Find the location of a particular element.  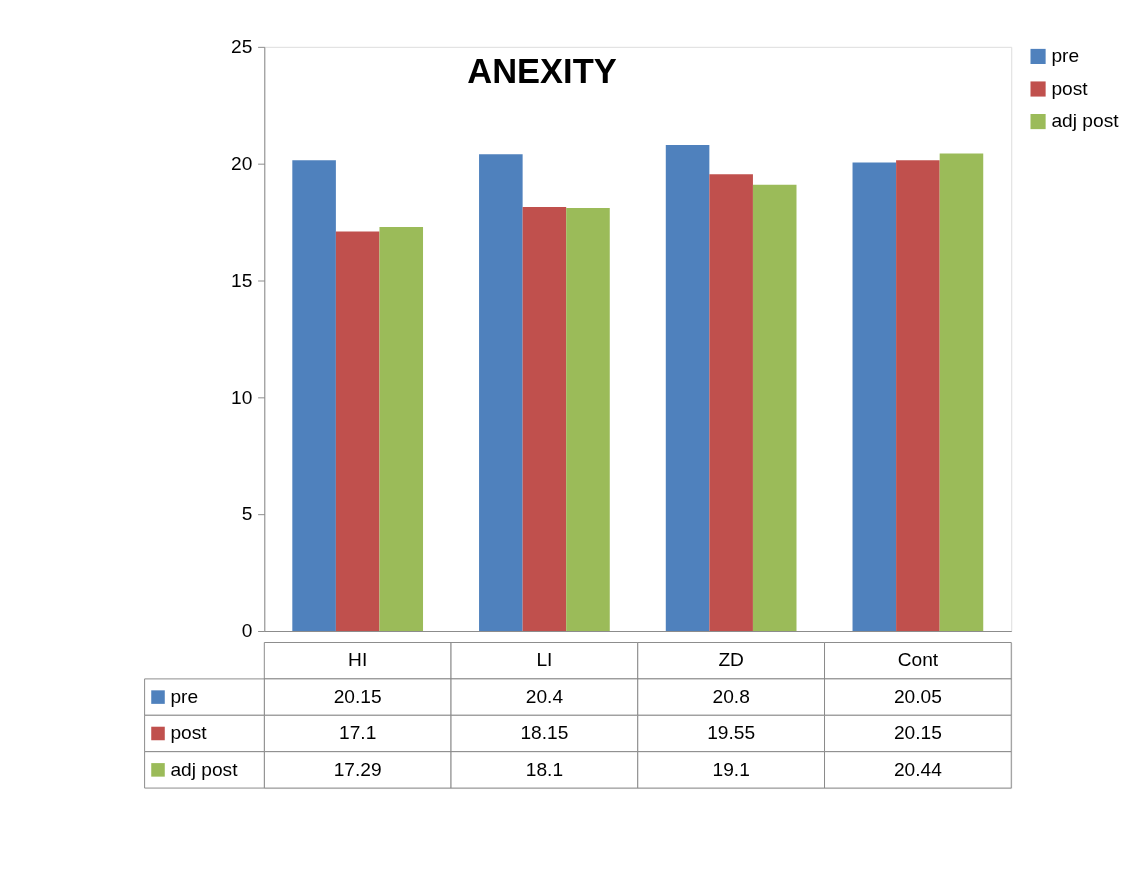

data-label: 19.55 is located at coordinates (731, 733).